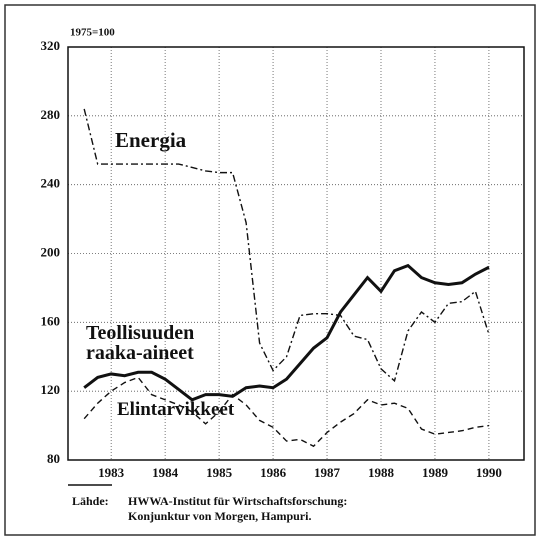 This screenshot has height=541, width=541. I want to click on x-tick-label: 1986, so click(273, 472).